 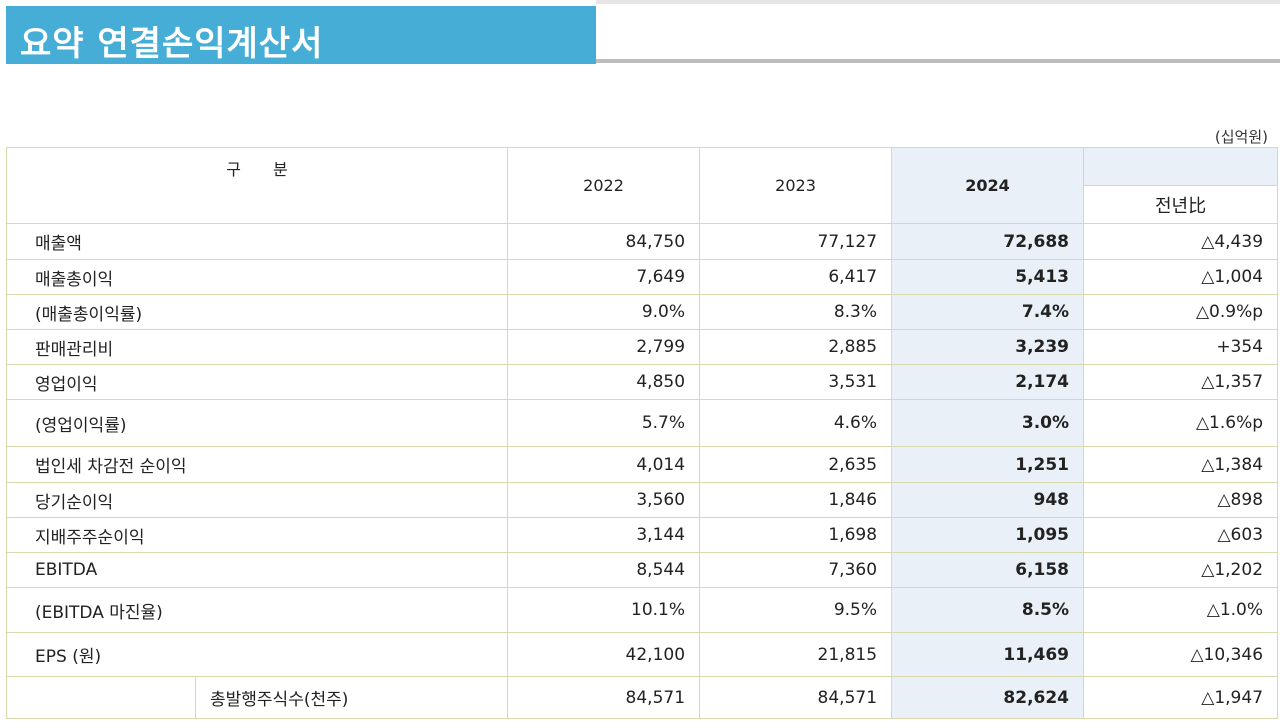 I want to click on table-row: 영업이익 4,850 3,531 2,174 △1,357, so click(x=642, y=382).